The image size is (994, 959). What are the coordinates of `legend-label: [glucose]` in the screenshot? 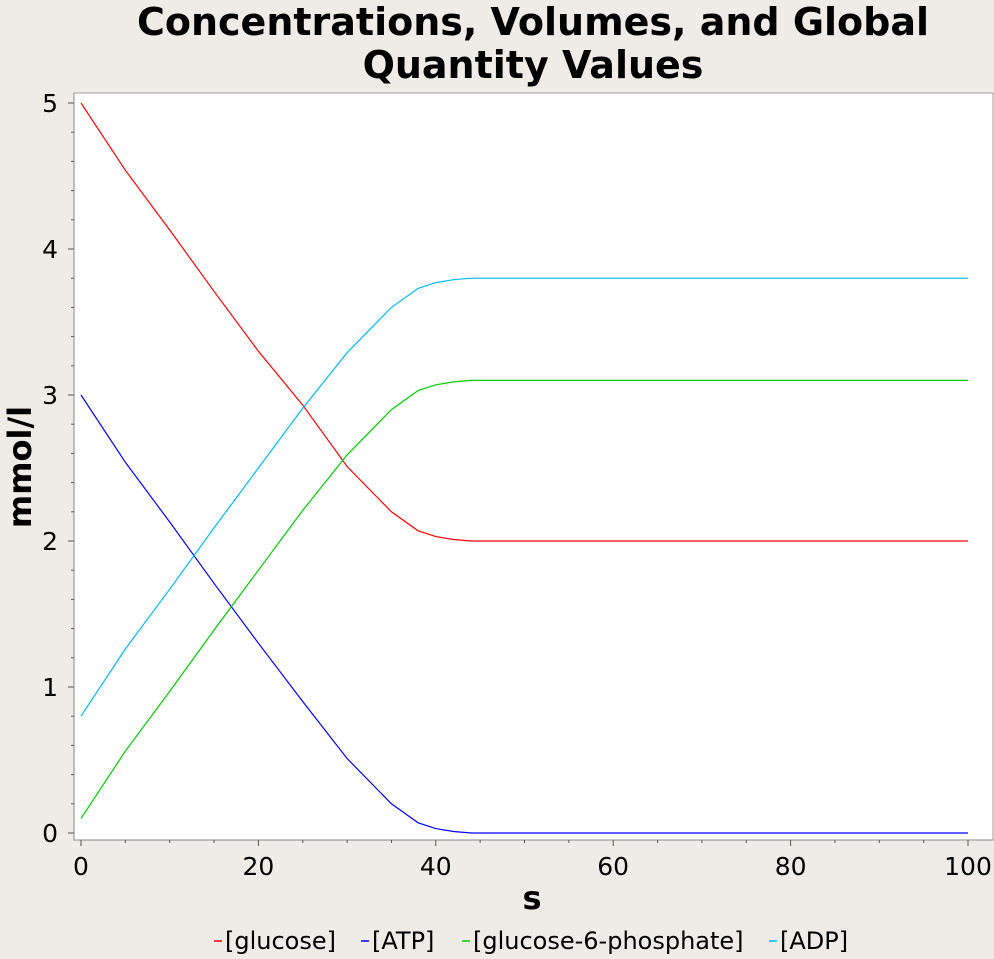 It's located at (280, 941).